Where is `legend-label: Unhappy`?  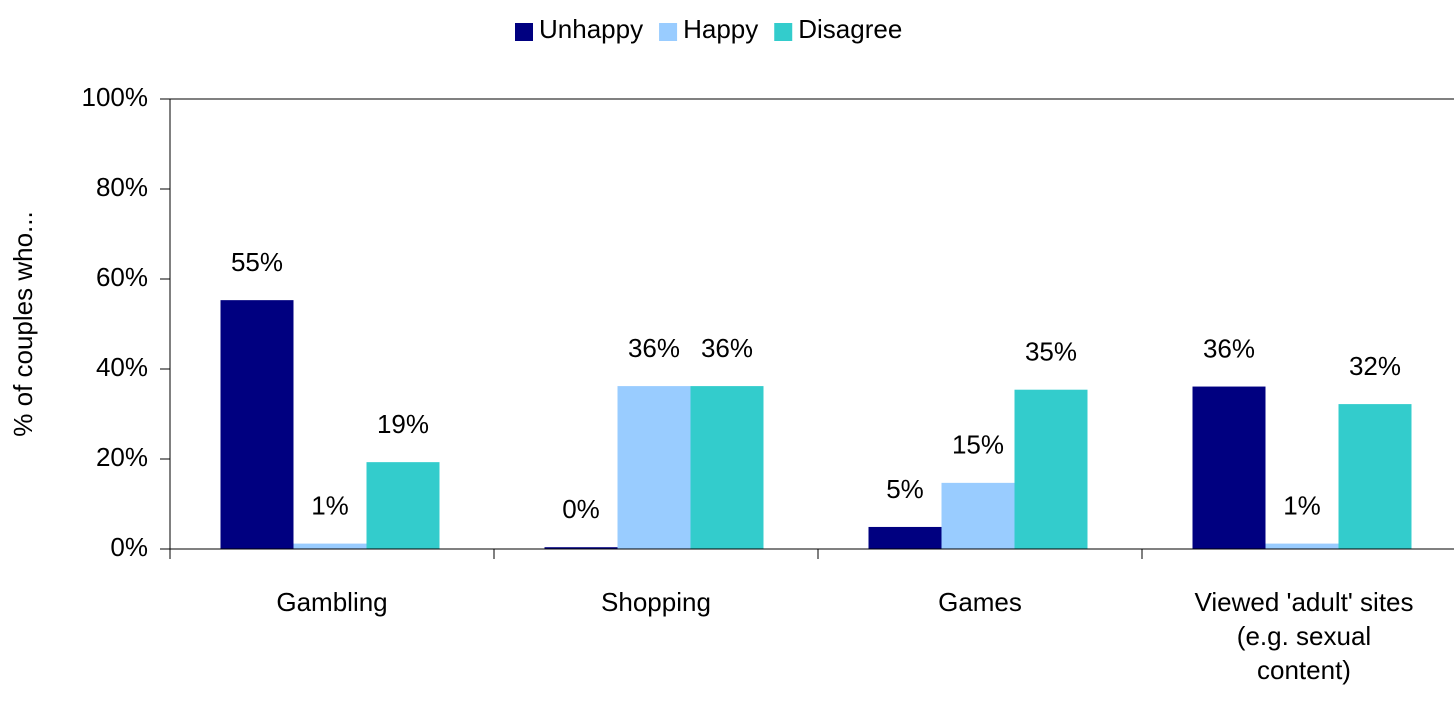
legend-label: Unhappy is located at coordinates (591, 29).